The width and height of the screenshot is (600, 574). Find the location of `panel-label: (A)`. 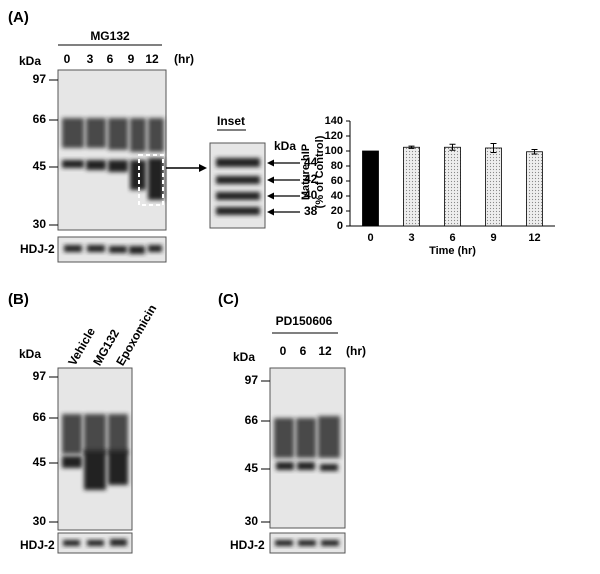

panel-label: (A) is located at coordinates (18, 17).